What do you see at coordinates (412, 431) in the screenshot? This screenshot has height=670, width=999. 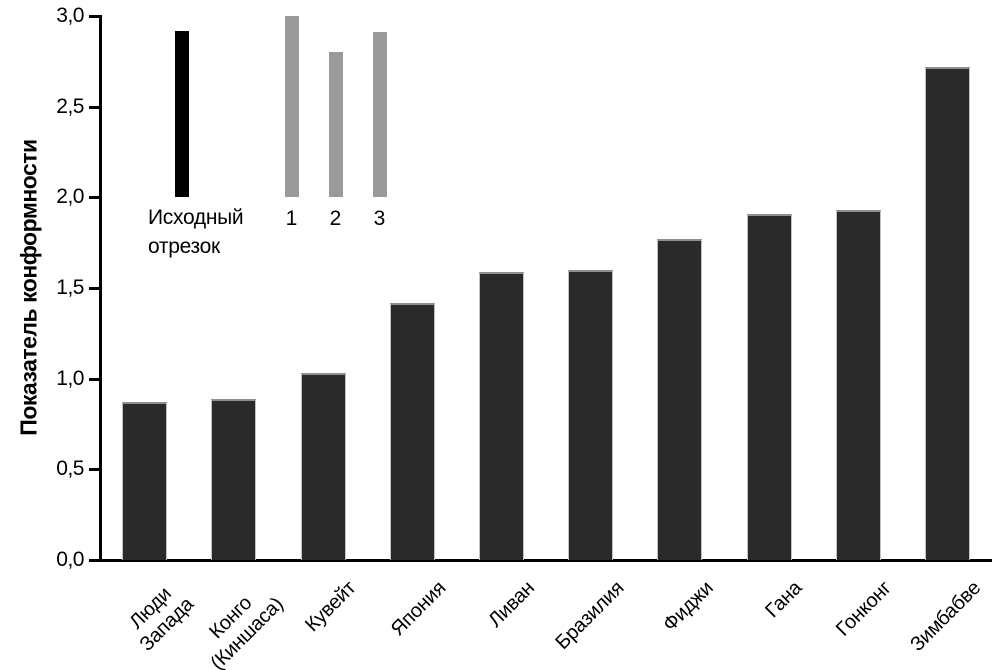 I see `bar-Япония` at bounding box center [412, 431].